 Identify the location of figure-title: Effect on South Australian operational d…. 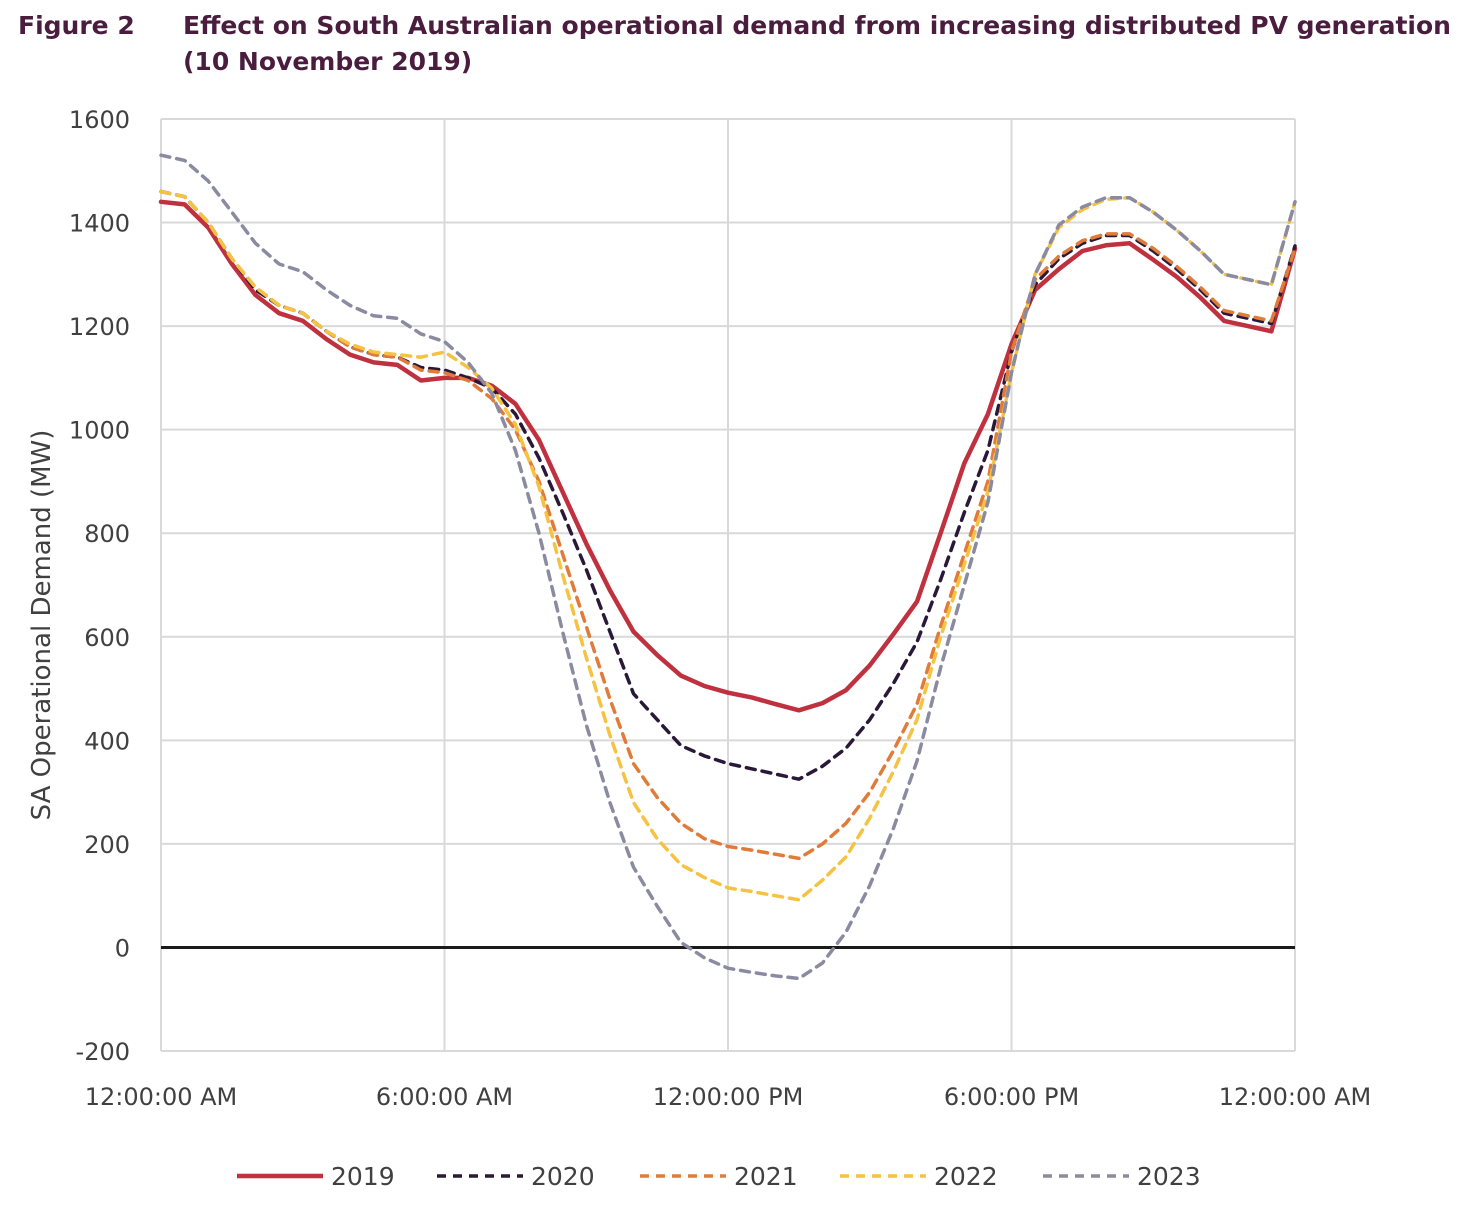
(817, 43).